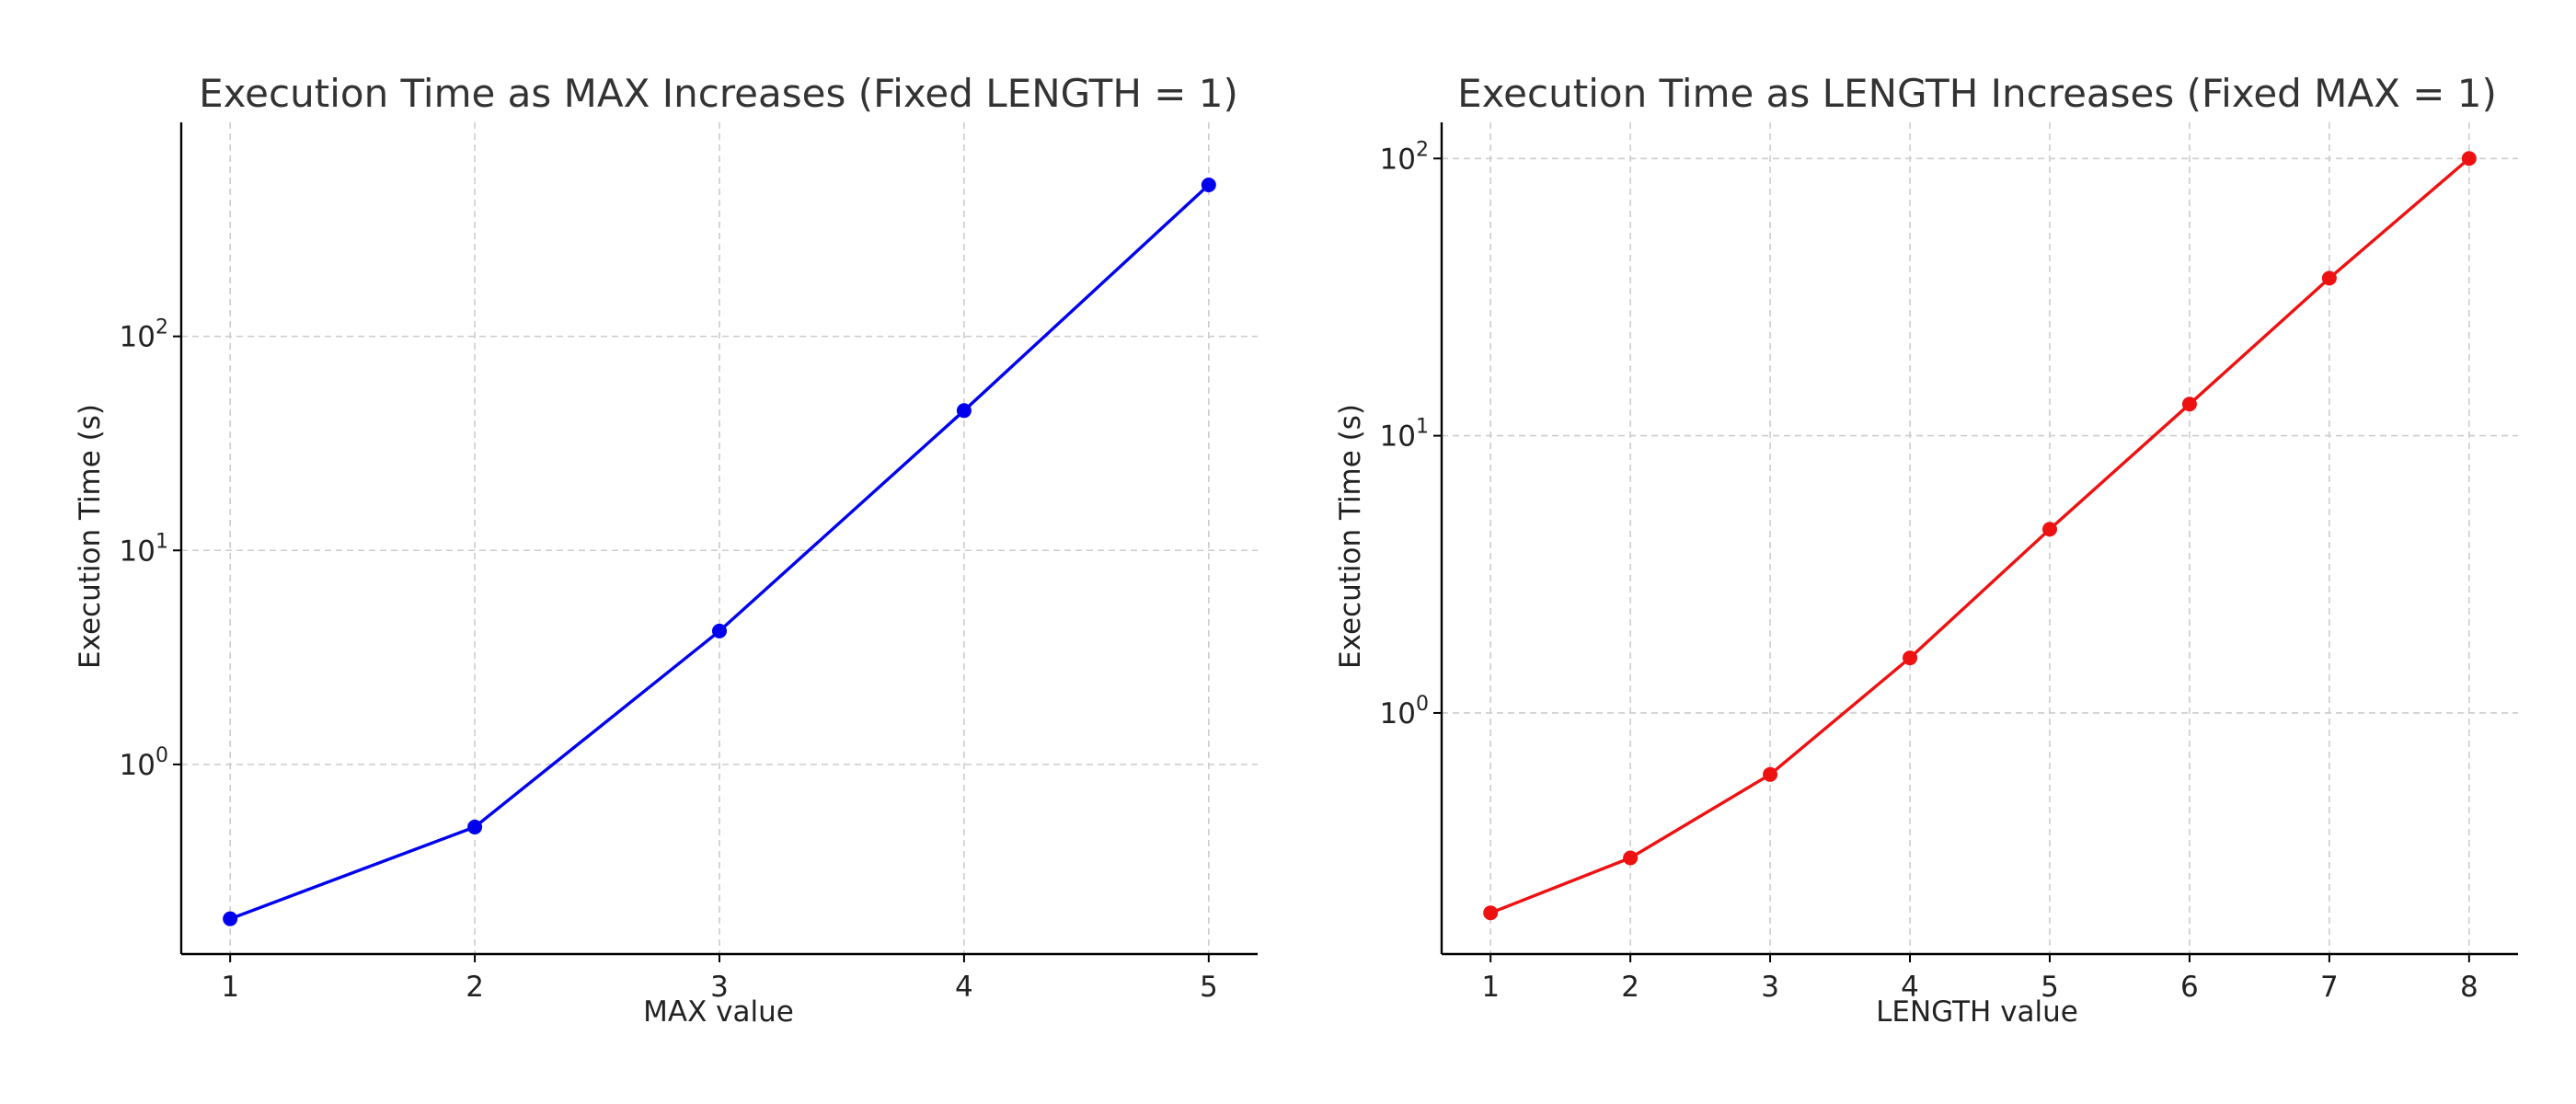 The height and width of the screenshot is (1104, 2576). What do you see at coordinates (718, 1012) in the screenshot?
I see `x-axis-label: MAX value` at bounding box center [718, 1012].